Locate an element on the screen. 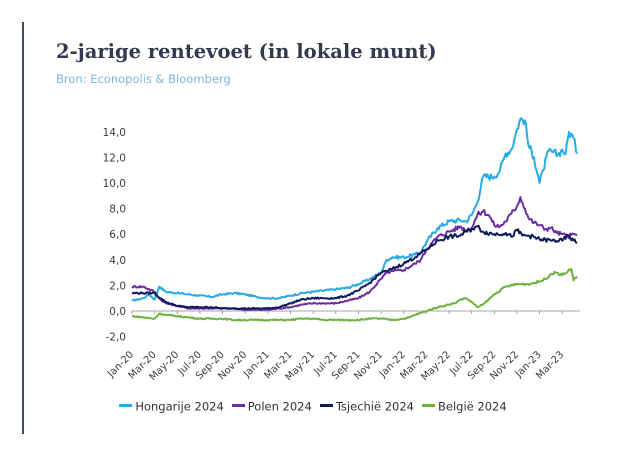 Image resolution: width=626 pixels, height=459 pixels. page-title: 2-jarige rentevoet (in lokale munt) is located at coordinates (246, 51).